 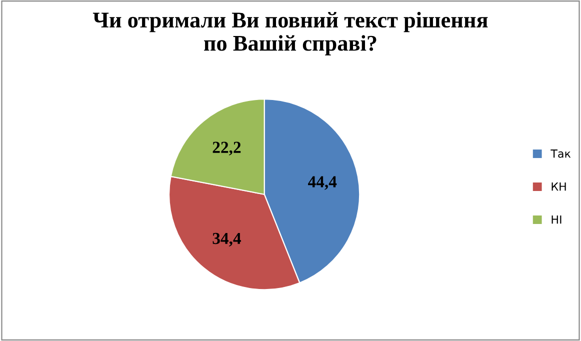 I want to click on data-label: 22,2, so click(x=226, y=149).